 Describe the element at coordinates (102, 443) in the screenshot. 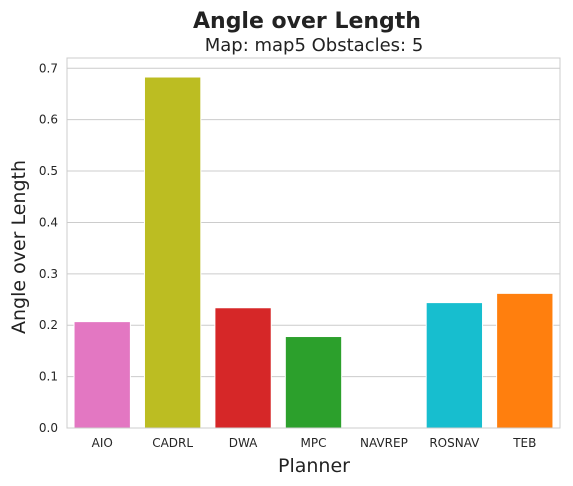

I see `x-tick-label: AIO` at that location.